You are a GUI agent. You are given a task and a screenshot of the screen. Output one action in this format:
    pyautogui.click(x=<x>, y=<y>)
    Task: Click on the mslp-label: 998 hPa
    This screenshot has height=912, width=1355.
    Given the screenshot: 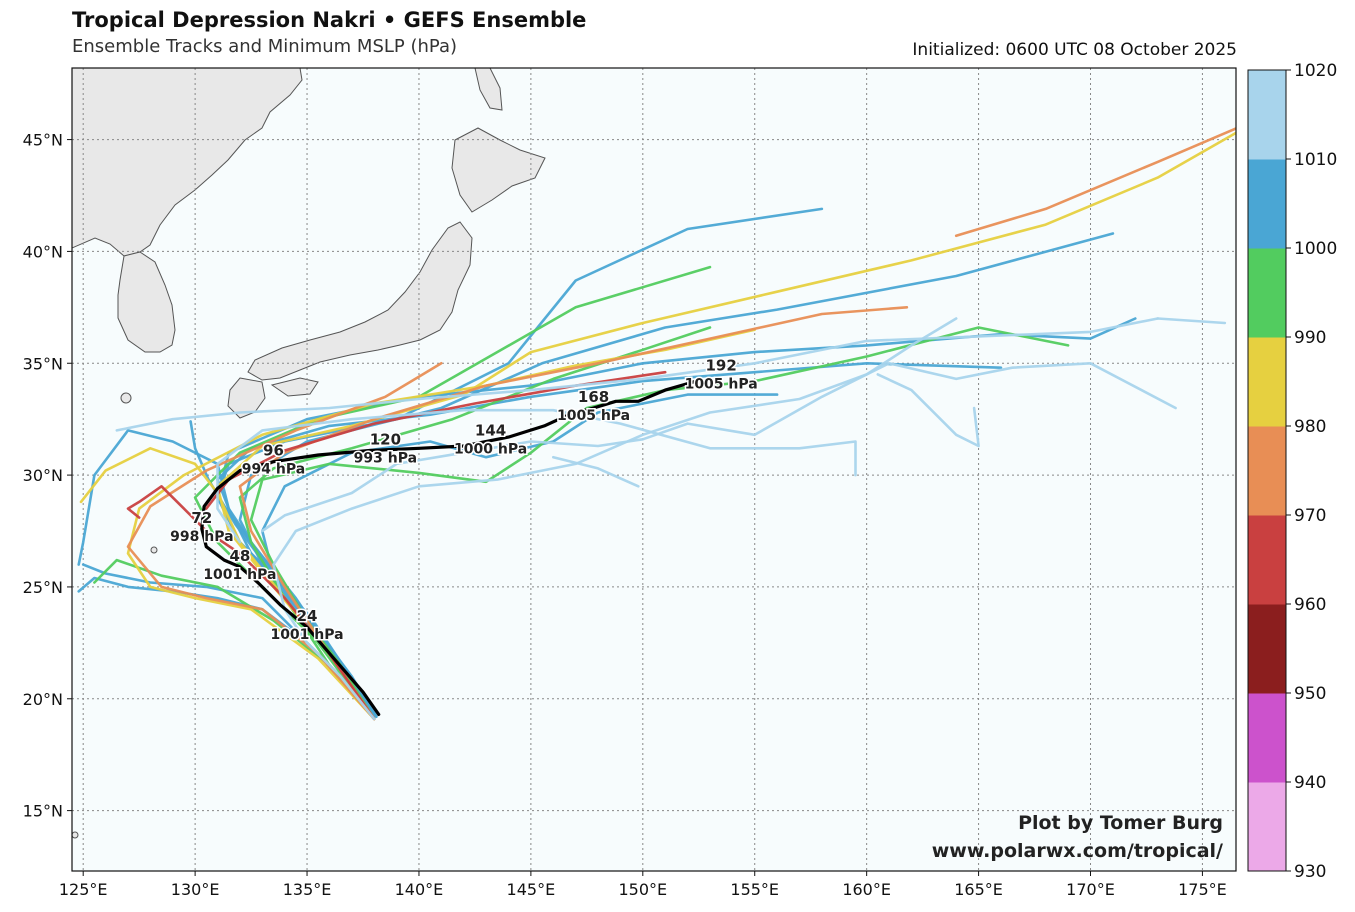 What is the action you would take?
    pyautogui.click(x=201, y=537)
    